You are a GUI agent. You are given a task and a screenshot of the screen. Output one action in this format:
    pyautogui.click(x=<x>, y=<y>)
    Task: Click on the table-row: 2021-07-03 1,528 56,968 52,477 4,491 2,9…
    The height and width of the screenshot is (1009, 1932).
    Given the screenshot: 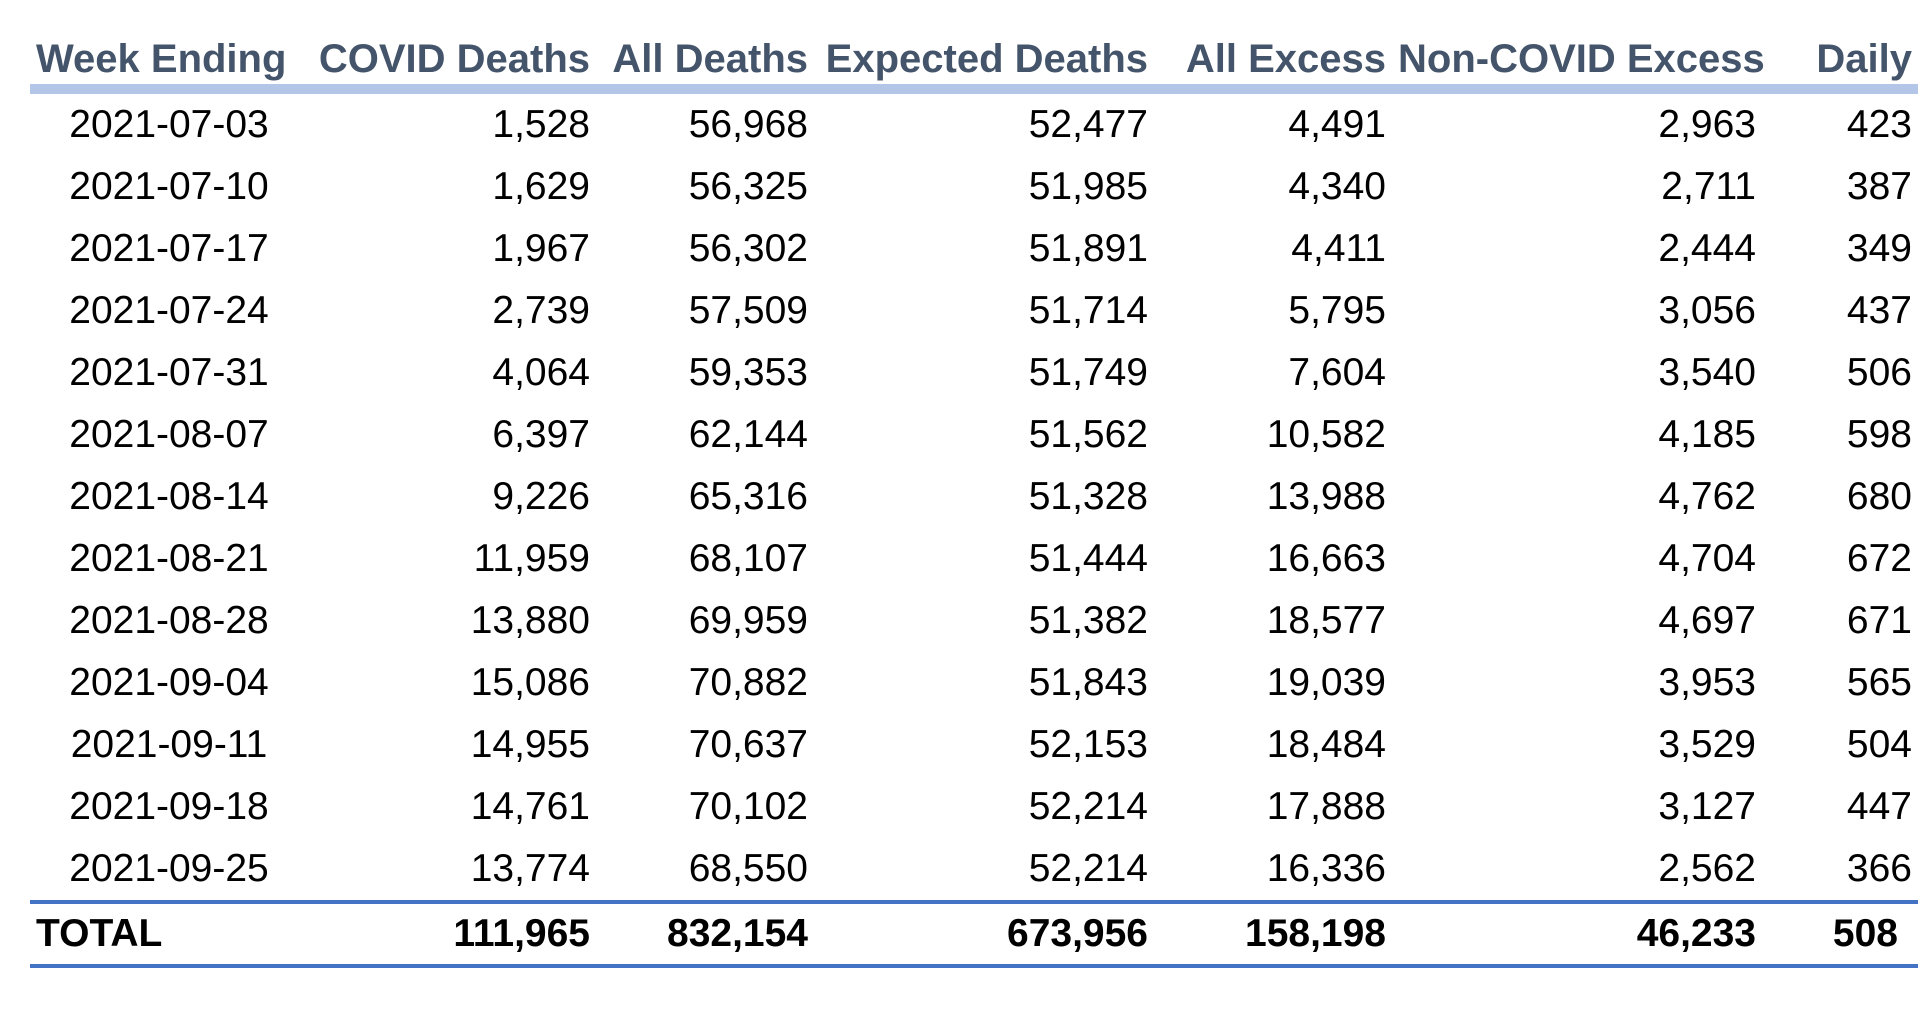 What is the action you would take?
    pyautogui.click(x=974, y=125)
    